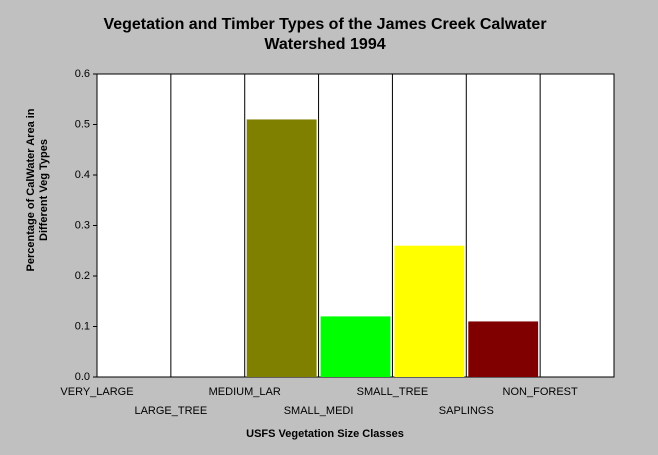  I want to click on y-tick-label: 0.5, so click(82, 124).